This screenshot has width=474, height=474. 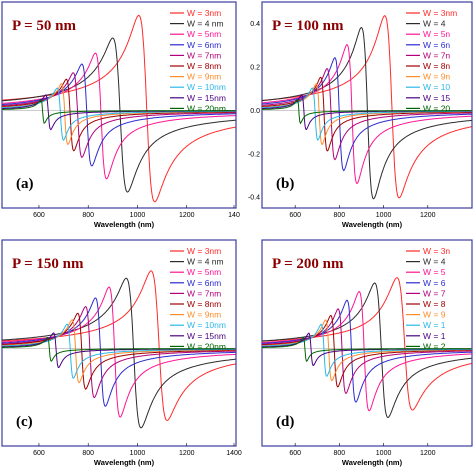 What do you see at coordinates (48, 264) in the screenshot?
I see `panel-title: P = 150 nm` at bounding box center [48, 264].